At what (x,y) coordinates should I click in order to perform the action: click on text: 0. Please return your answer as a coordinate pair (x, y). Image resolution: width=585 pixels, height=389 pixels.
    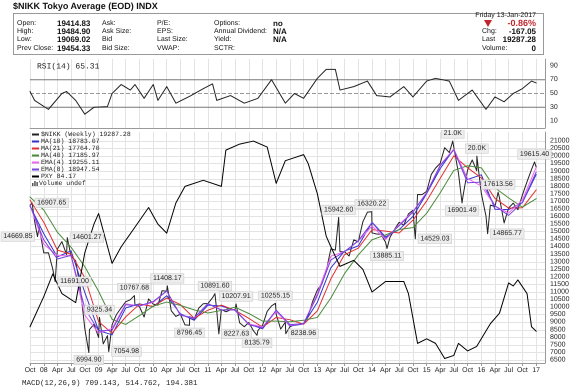
    Looking at the image, I should click on (534, 48).